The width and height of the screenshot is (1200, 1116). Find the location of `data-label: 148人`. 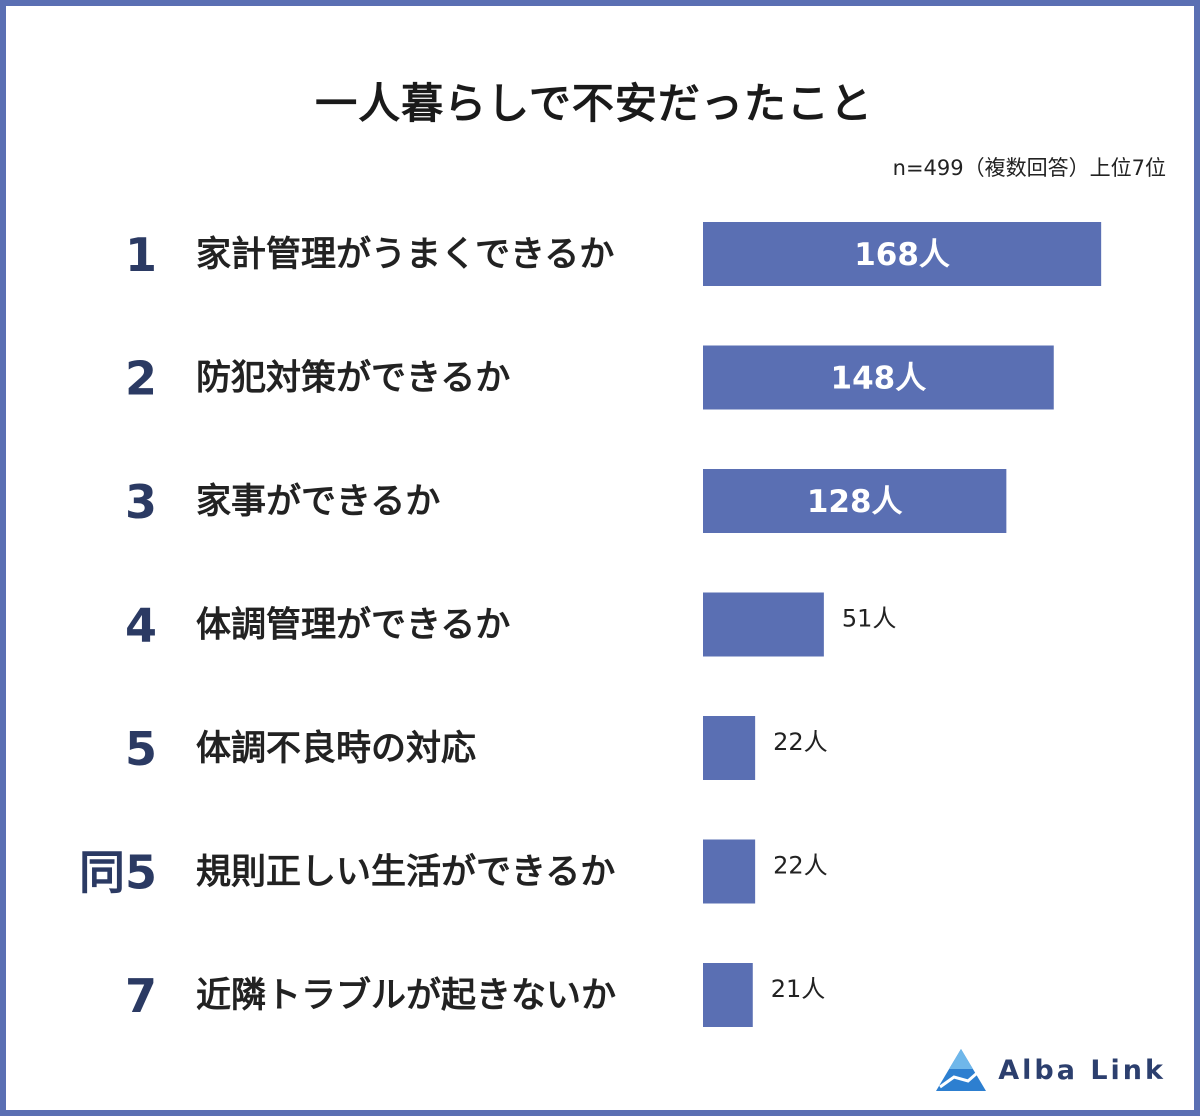

data-label: 148人 is located at coordinates (879, 379).